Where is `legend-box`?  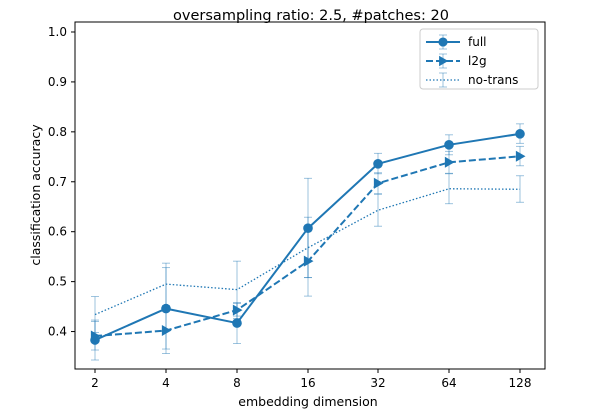
legend-box is located at coordinates (479, 59).